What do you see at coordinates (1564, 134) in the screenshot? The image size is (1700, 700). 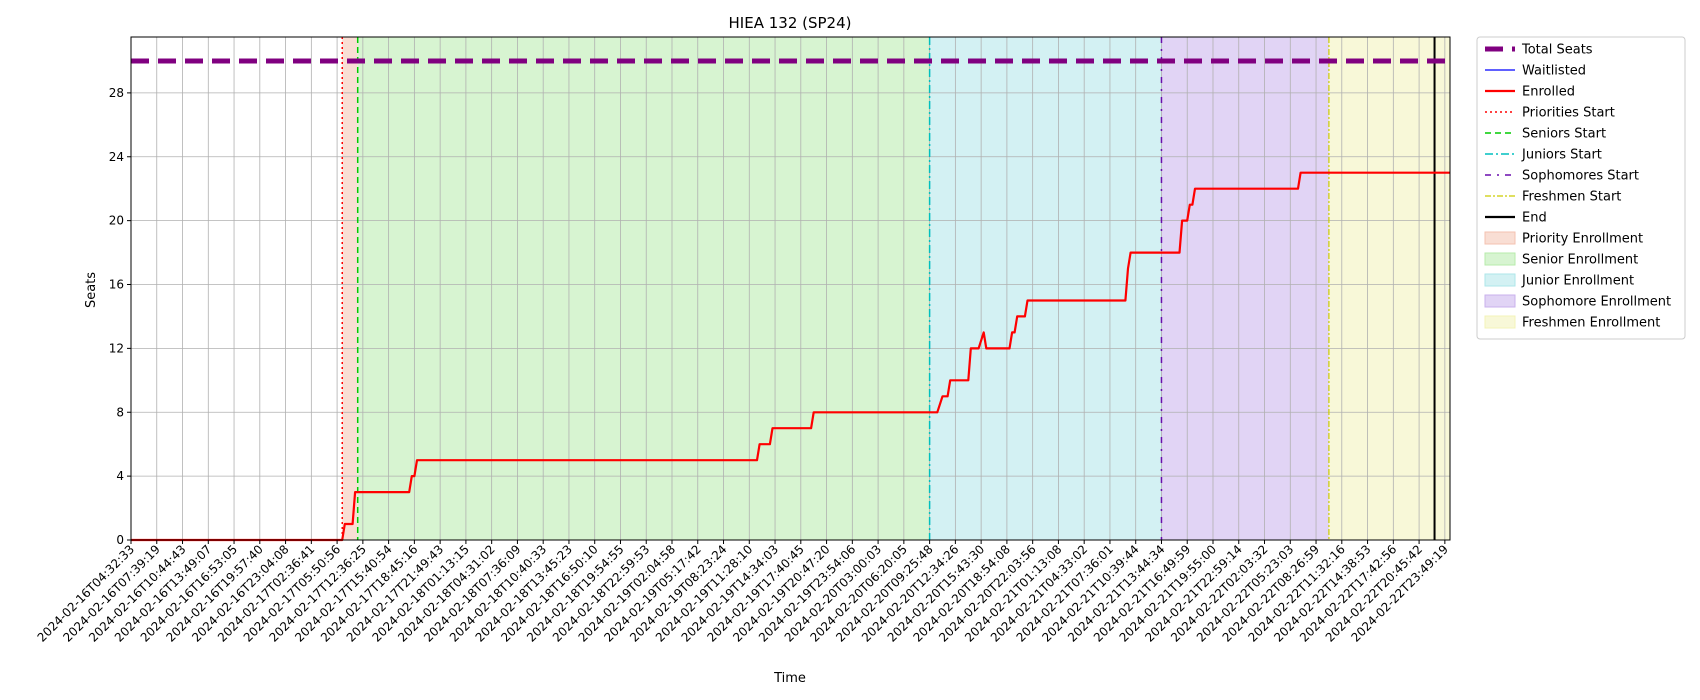 I see `legend-label-seniors-start: Seniors Start` at bounding box center [1564, 134].